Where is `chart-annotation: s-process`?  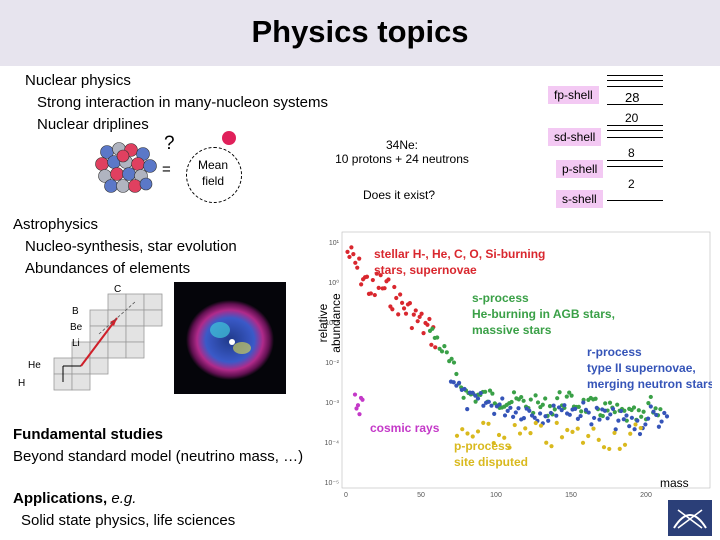 chart-annotation: s-process is located at coordinates (500, 298).